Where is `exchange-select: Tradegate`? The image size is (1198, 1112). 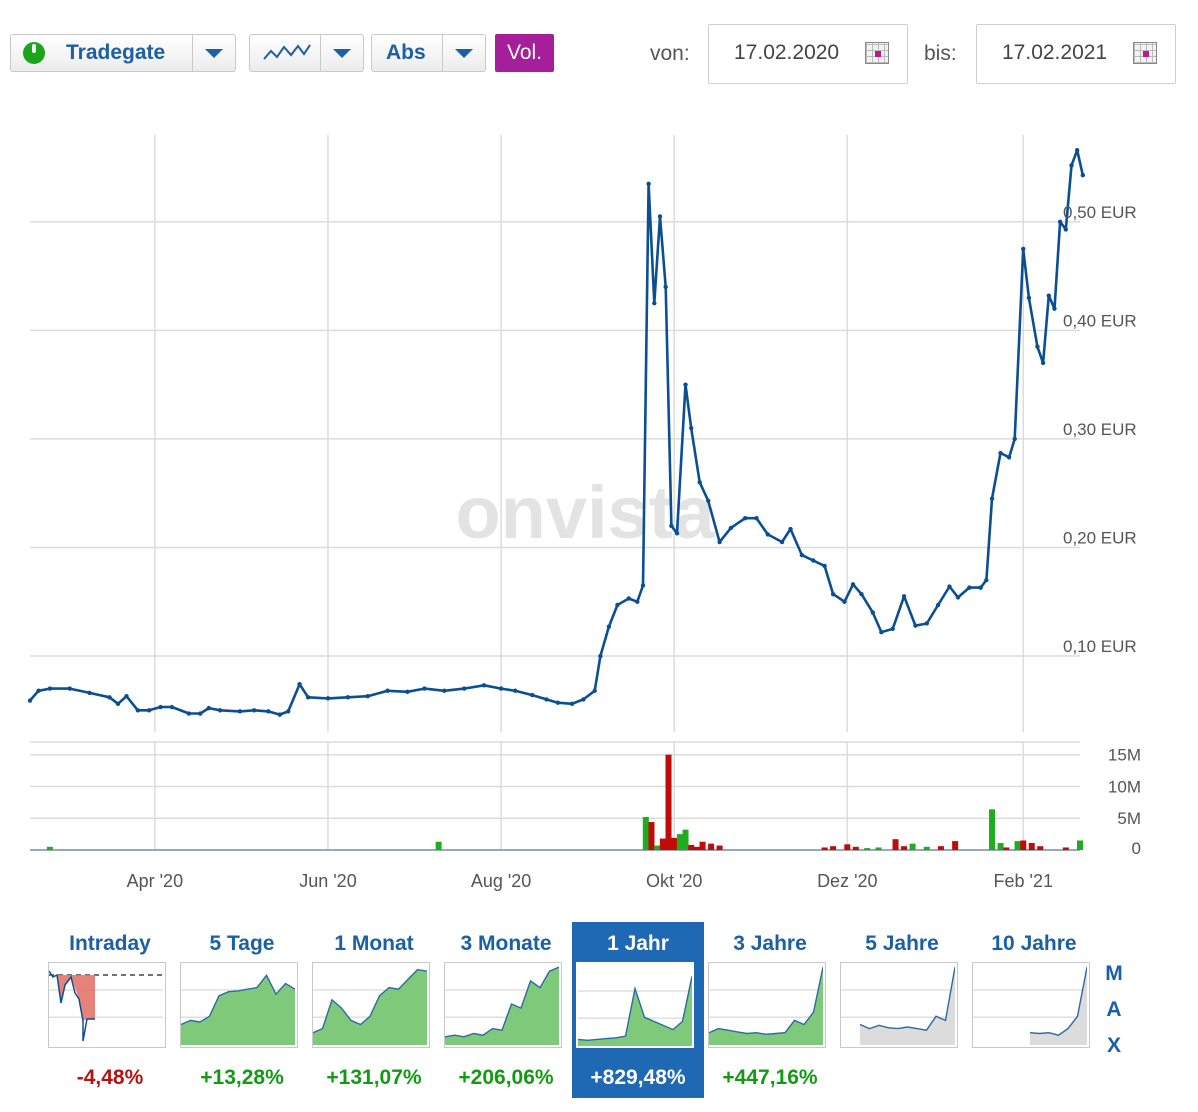 exchange-select: Tradegate is located at coordinates (123, 53).